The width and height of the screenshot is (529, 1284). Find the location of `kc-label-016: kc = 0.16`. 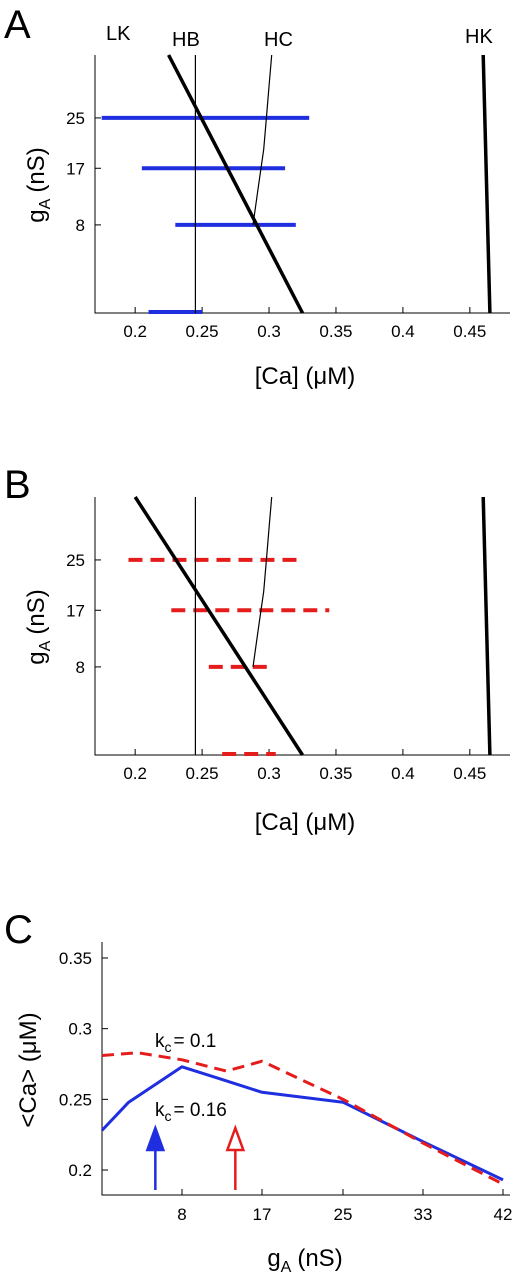

kc-label-016: kc = 0.16 is located at coordinates (191, 1112).